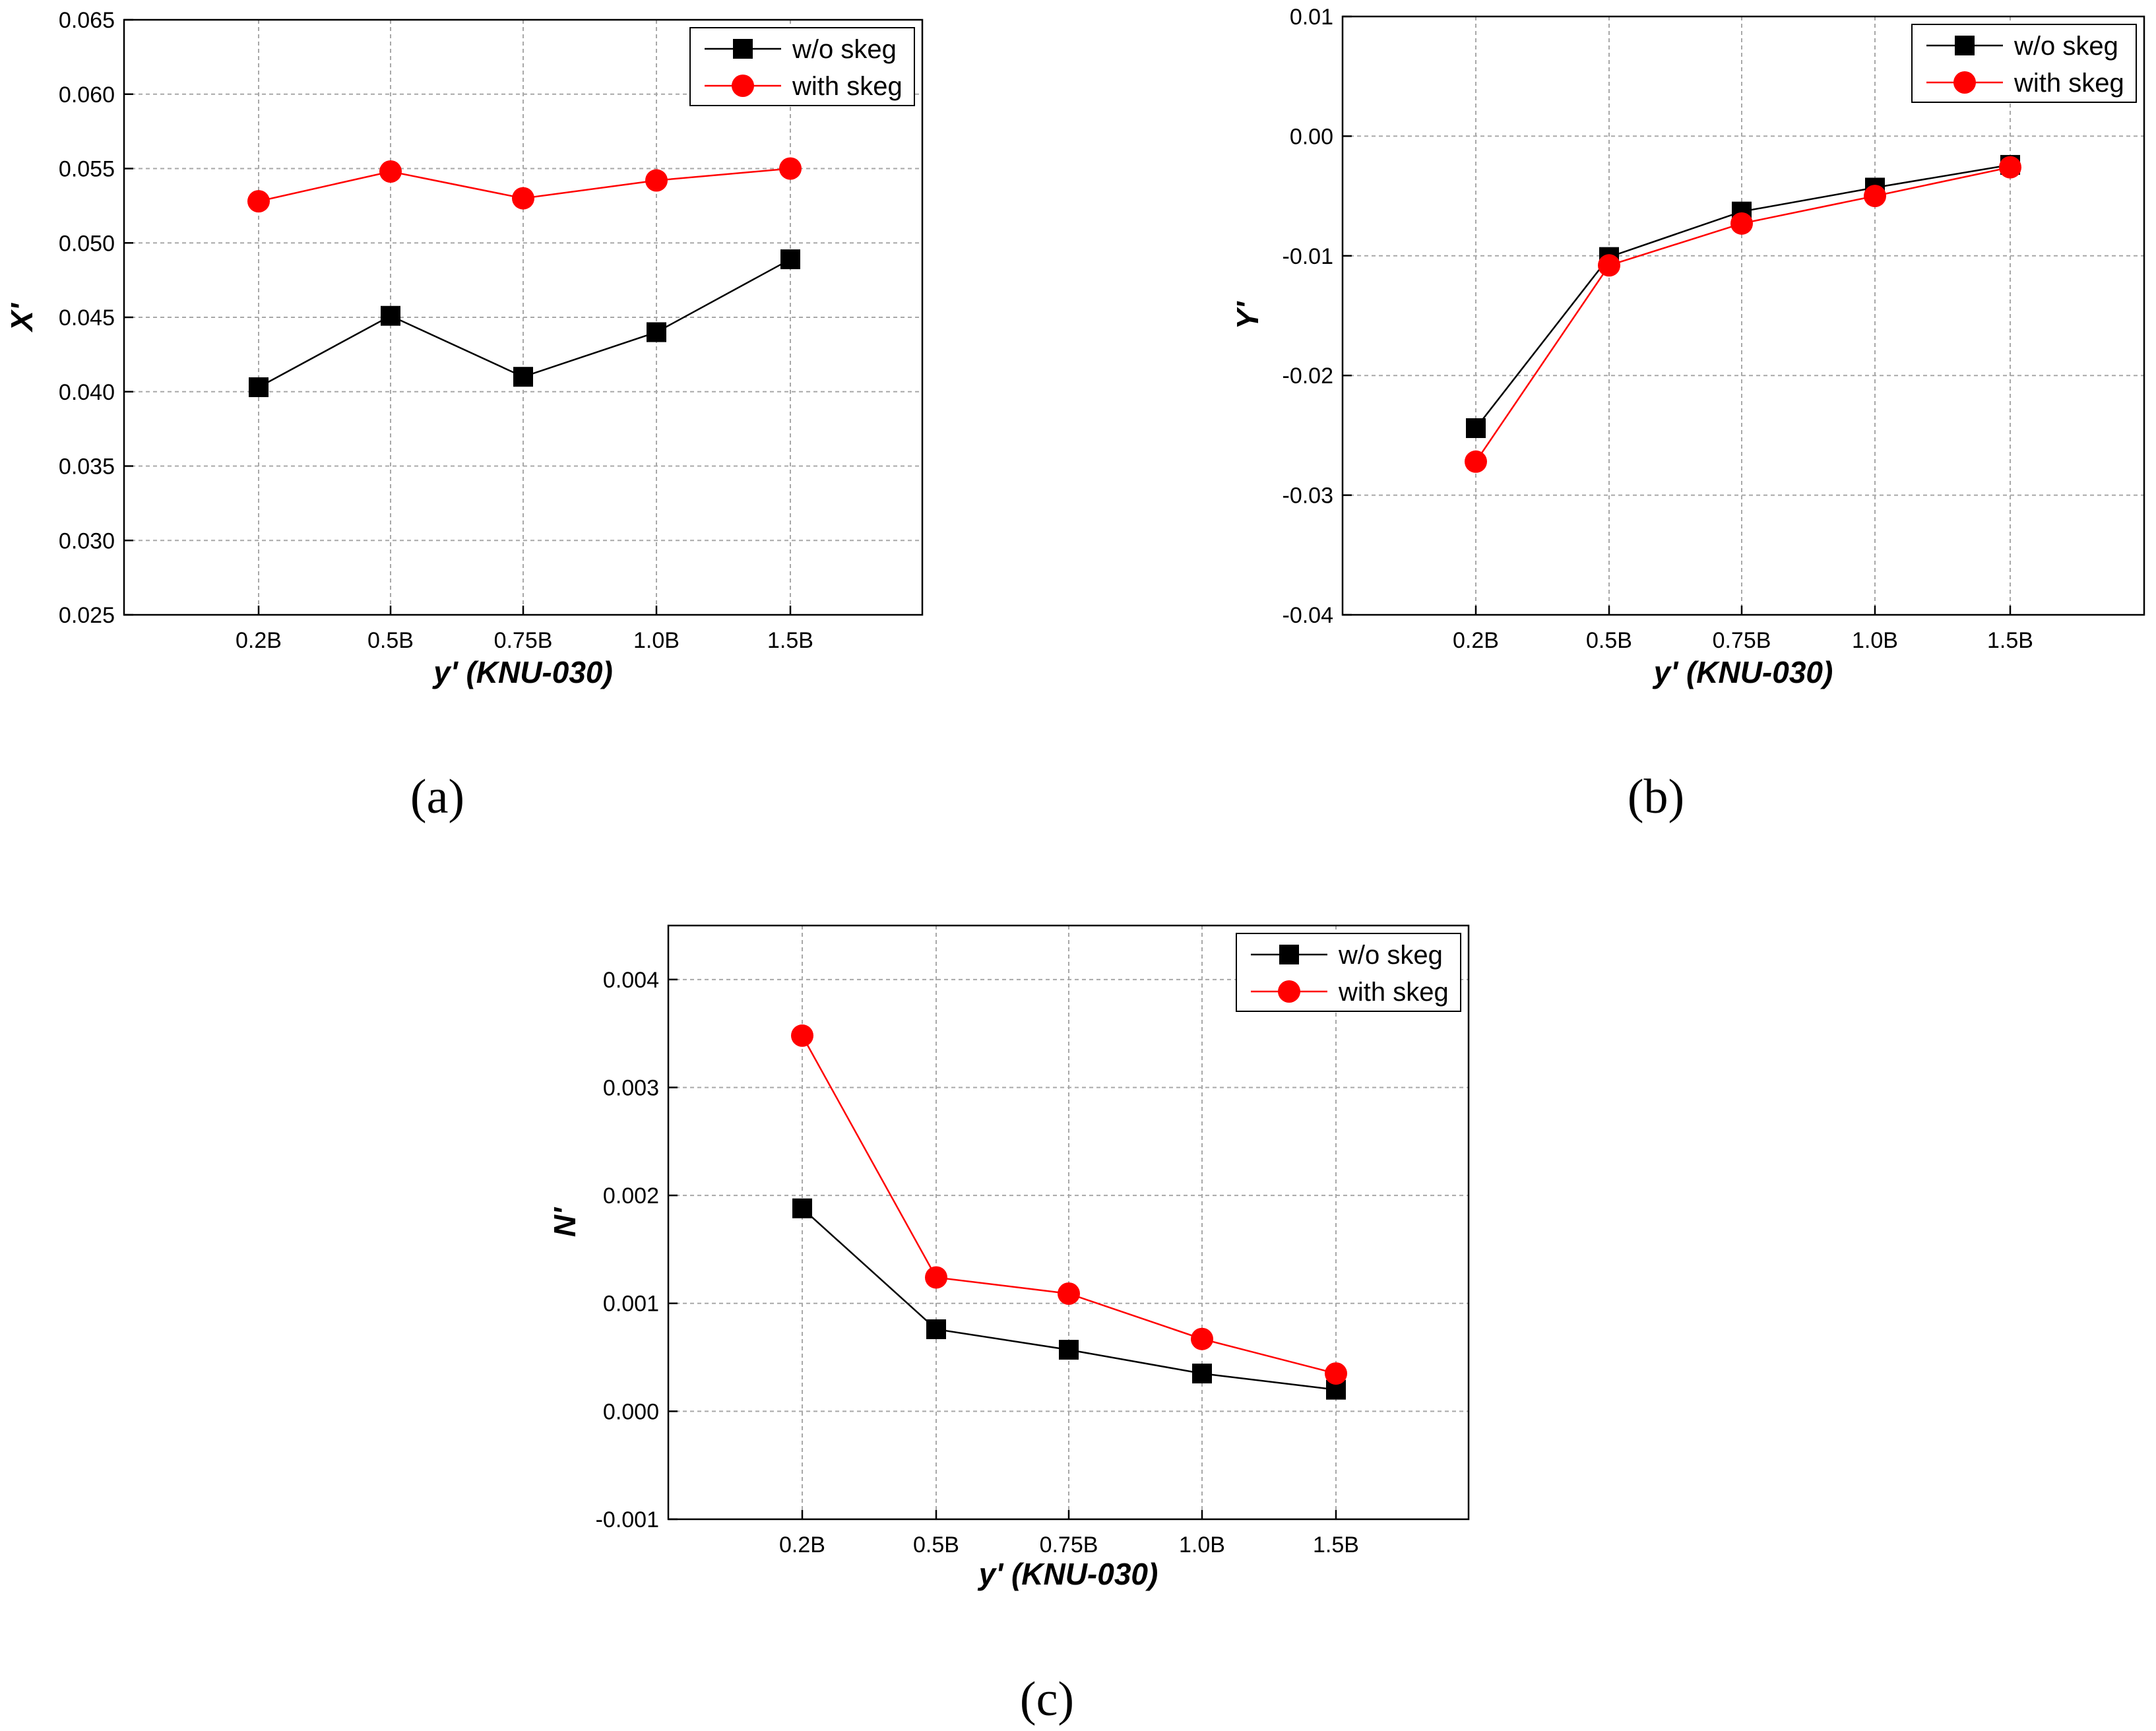  I want to click on y-tick-label: 0.004, so click(631, 980).